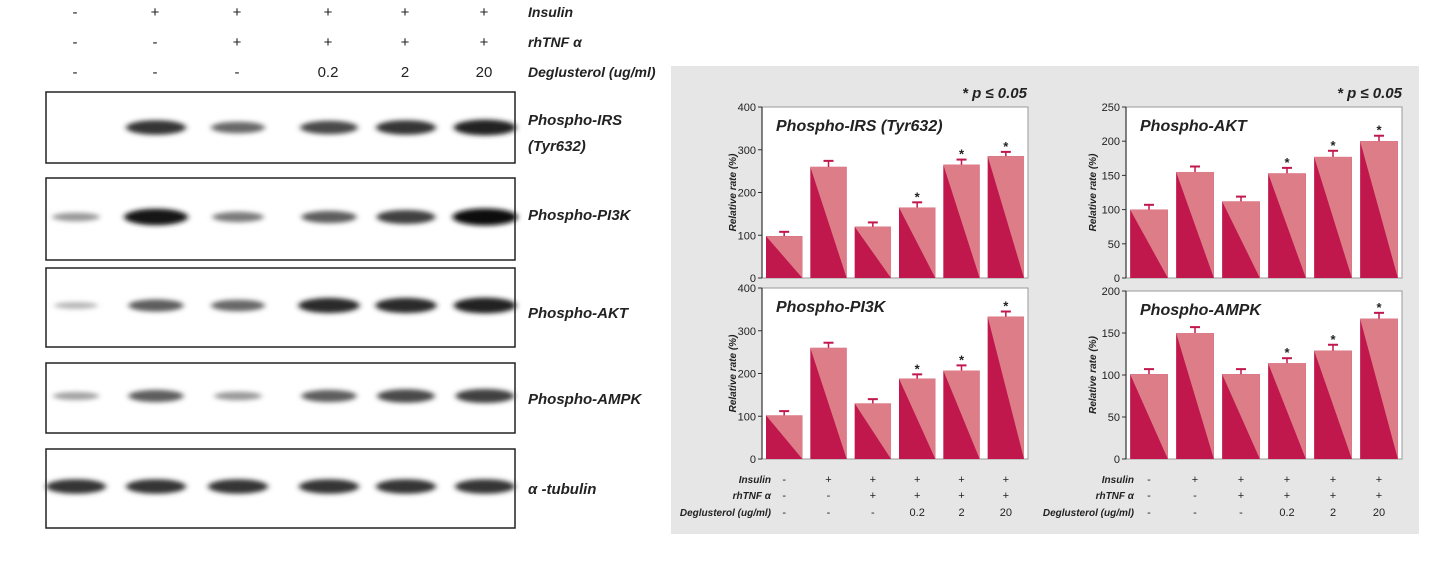  I want to click on blot-condition-value: 0.2, so click(328, 72).